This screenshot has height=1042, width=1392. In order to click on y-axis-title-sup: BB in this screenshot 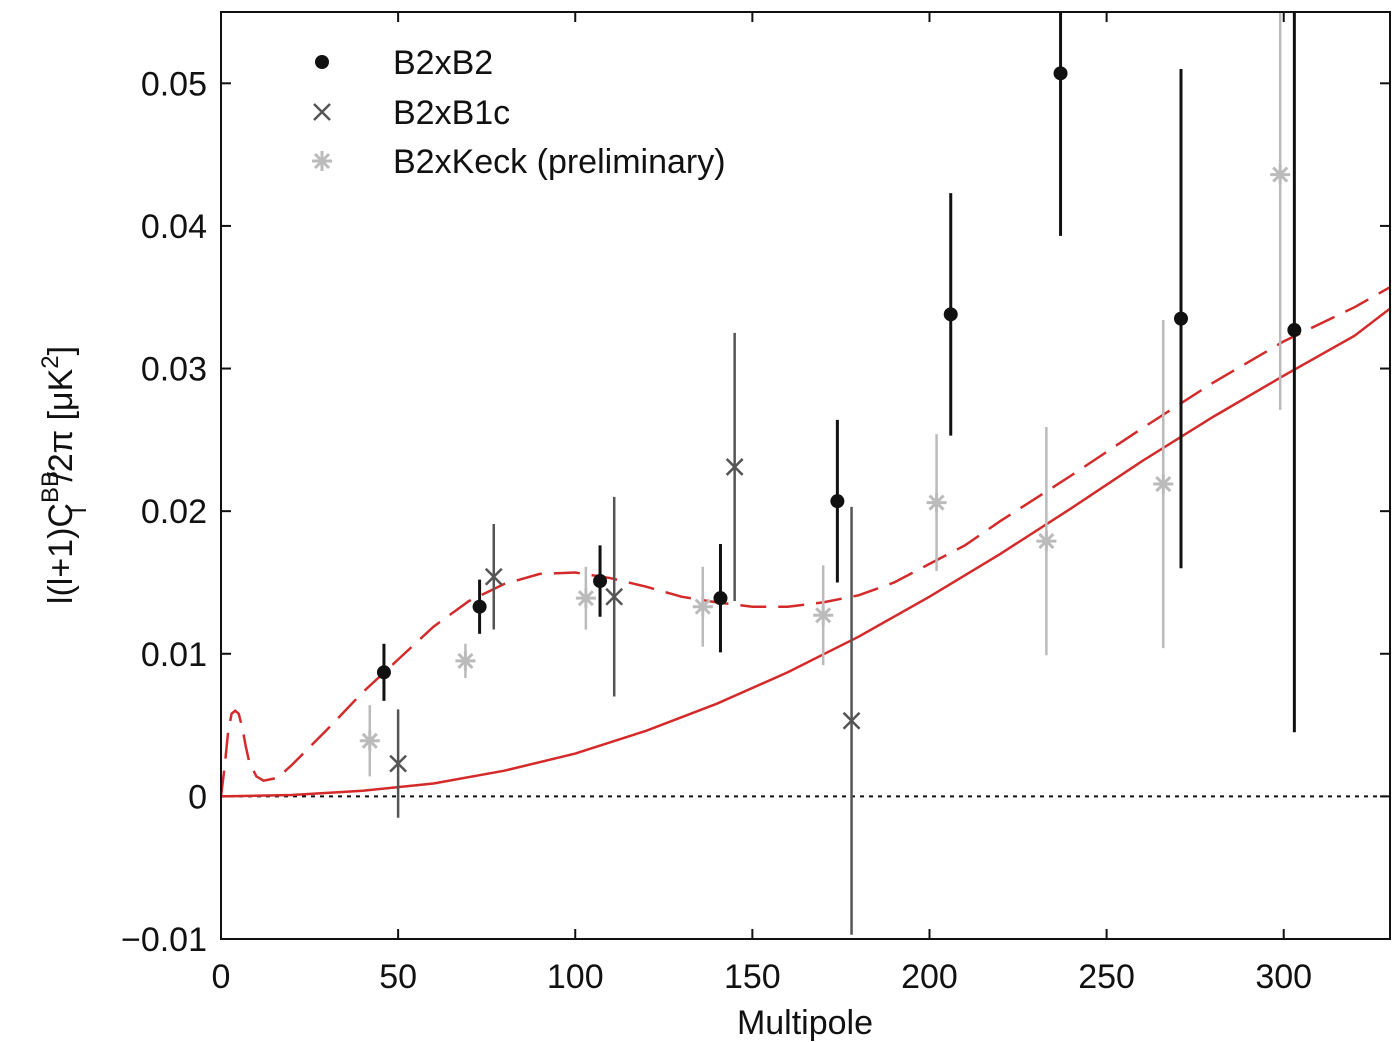, I will do `click(50, 487)`.